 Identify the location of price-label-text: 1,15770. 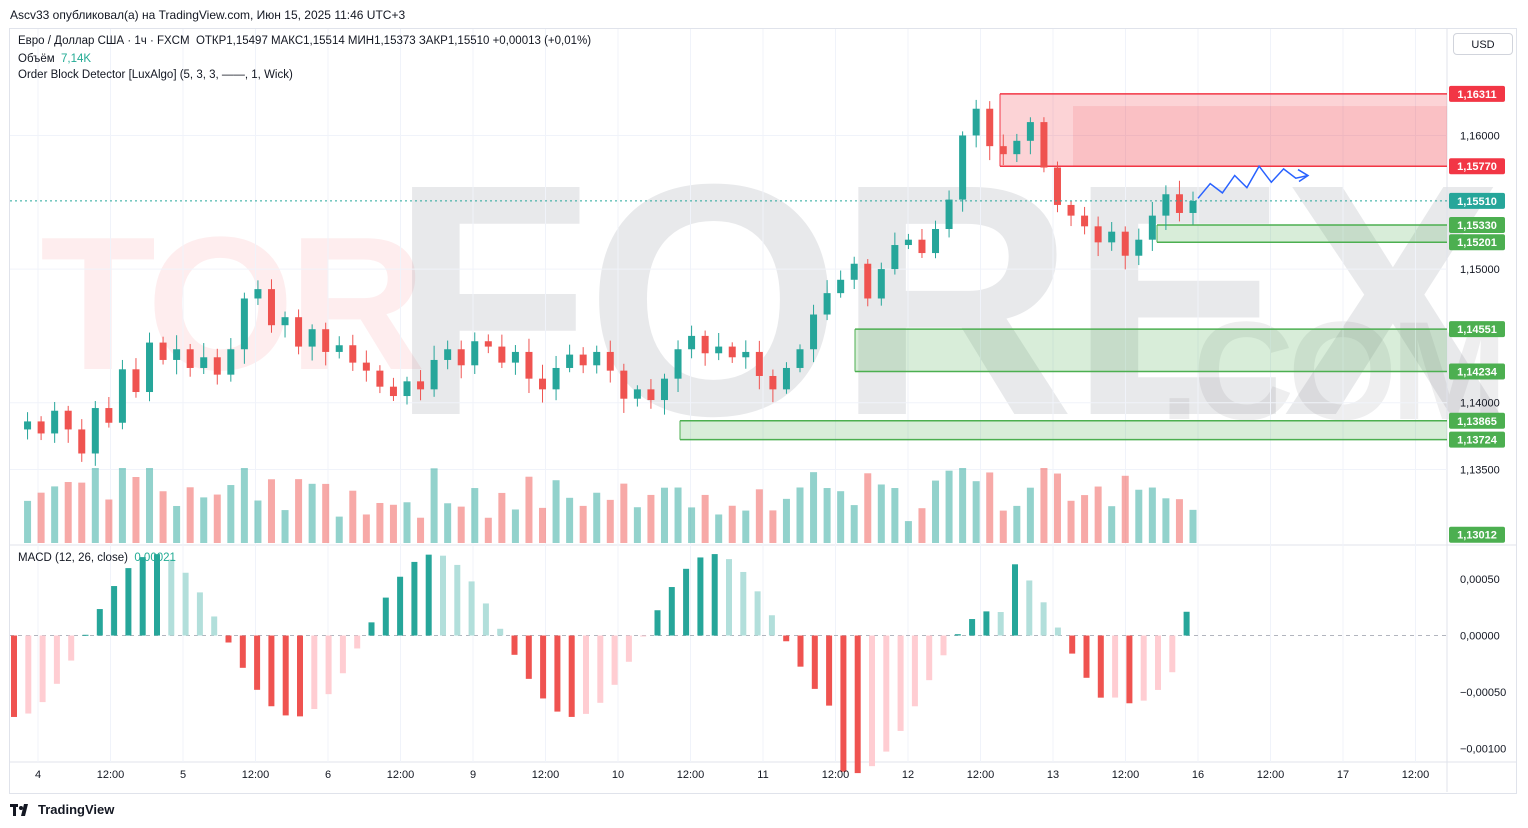
(1477, 167).